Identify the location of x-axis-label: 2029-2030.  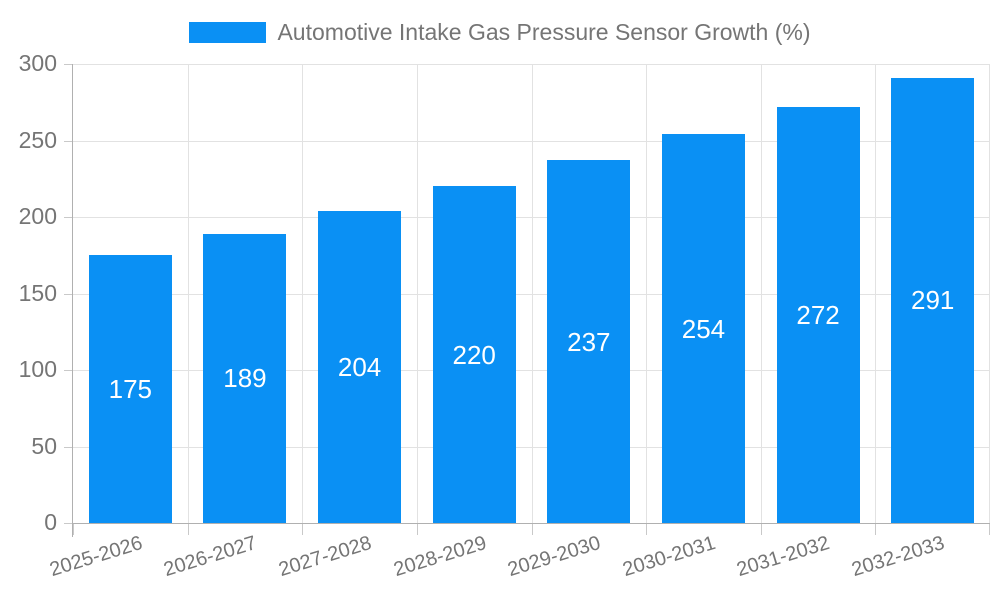
(554, 557).